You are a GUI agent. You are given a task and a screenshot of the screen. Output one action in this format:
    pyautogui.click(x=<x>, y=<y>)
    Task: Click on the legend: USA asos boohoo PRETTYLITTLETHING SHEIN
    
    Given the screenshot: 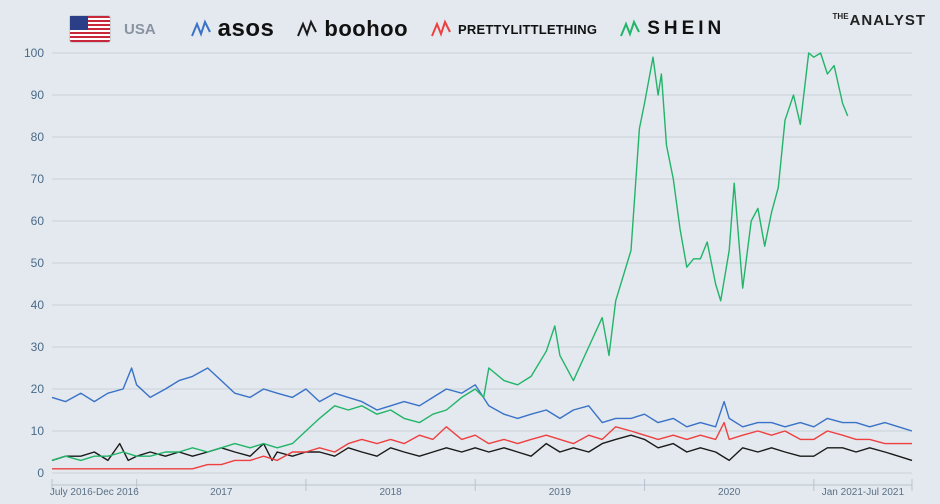 What is the action you would take?
    pyautogui.click(x=408, y=29)
    